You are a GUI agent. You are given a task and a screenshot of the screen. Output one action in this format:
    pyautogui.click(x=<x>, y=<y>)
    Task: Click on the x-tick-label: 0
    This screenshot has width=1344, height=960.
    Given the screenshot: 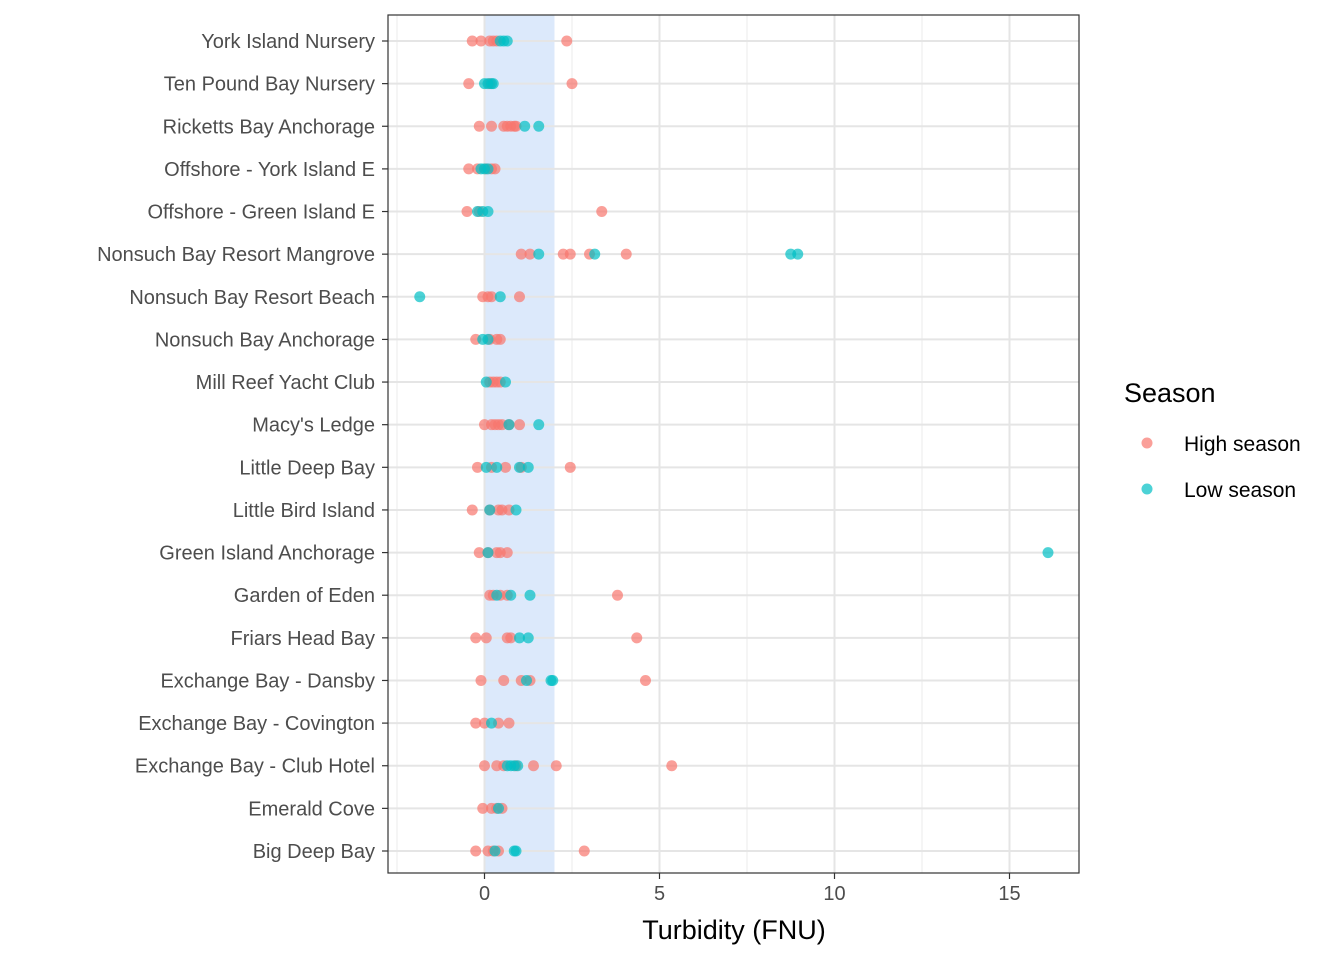 What is the action you would take?
    pyautogui.click(x=484, y=894)
    